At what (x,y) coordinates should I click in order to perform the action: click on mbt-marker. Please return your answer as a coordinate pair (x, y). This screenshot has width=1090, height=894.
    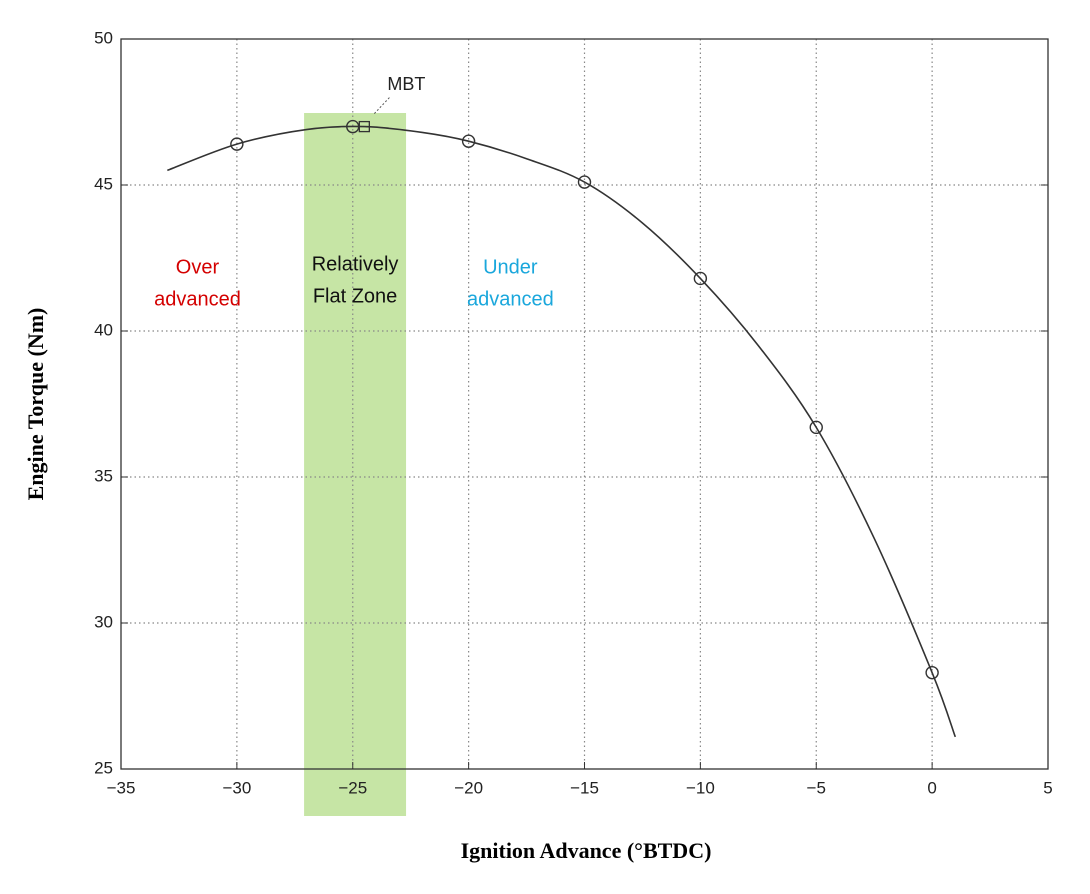
    Looking at the image, I should click on (364, 126).